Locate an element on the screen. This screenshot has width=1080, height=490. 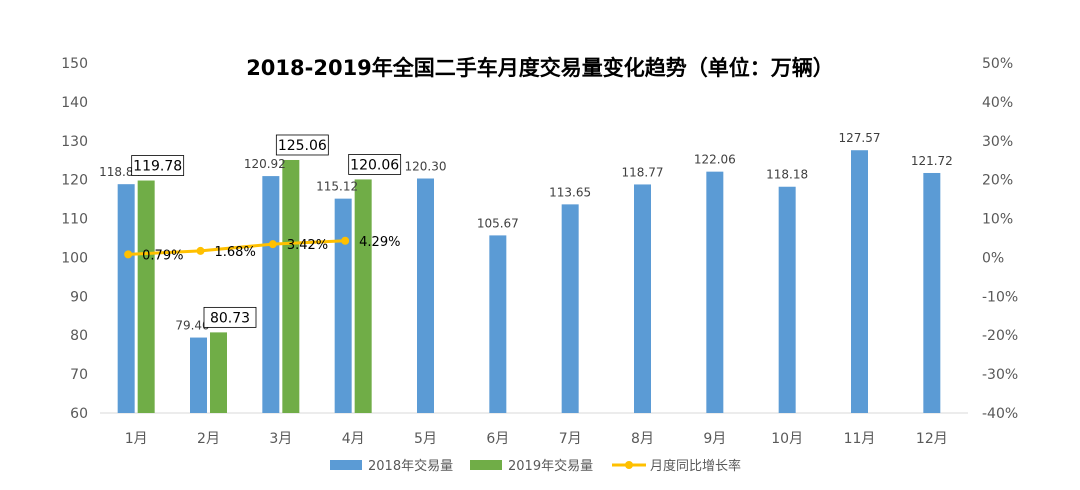
y-right-tick-label: 10% is located at coordinates (997, 220).